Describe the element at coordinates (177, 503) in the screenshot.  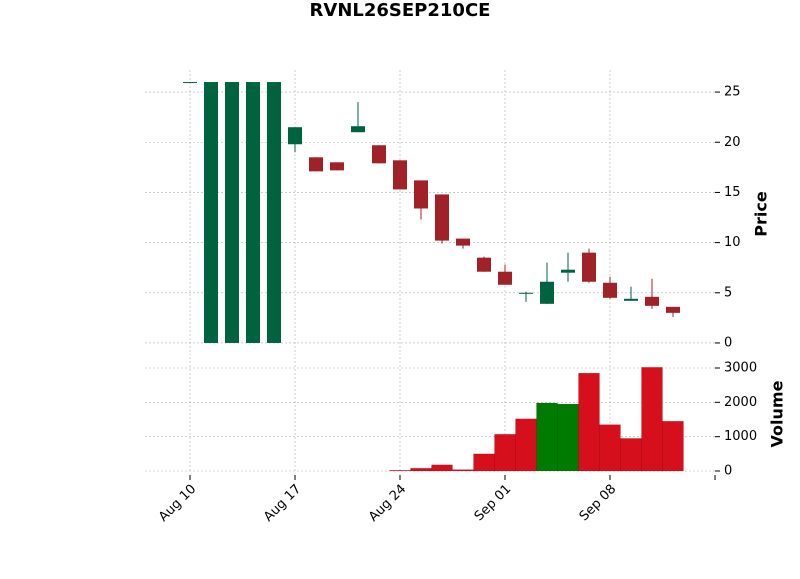
I see `x-tick-label: Aug 10` at that location.